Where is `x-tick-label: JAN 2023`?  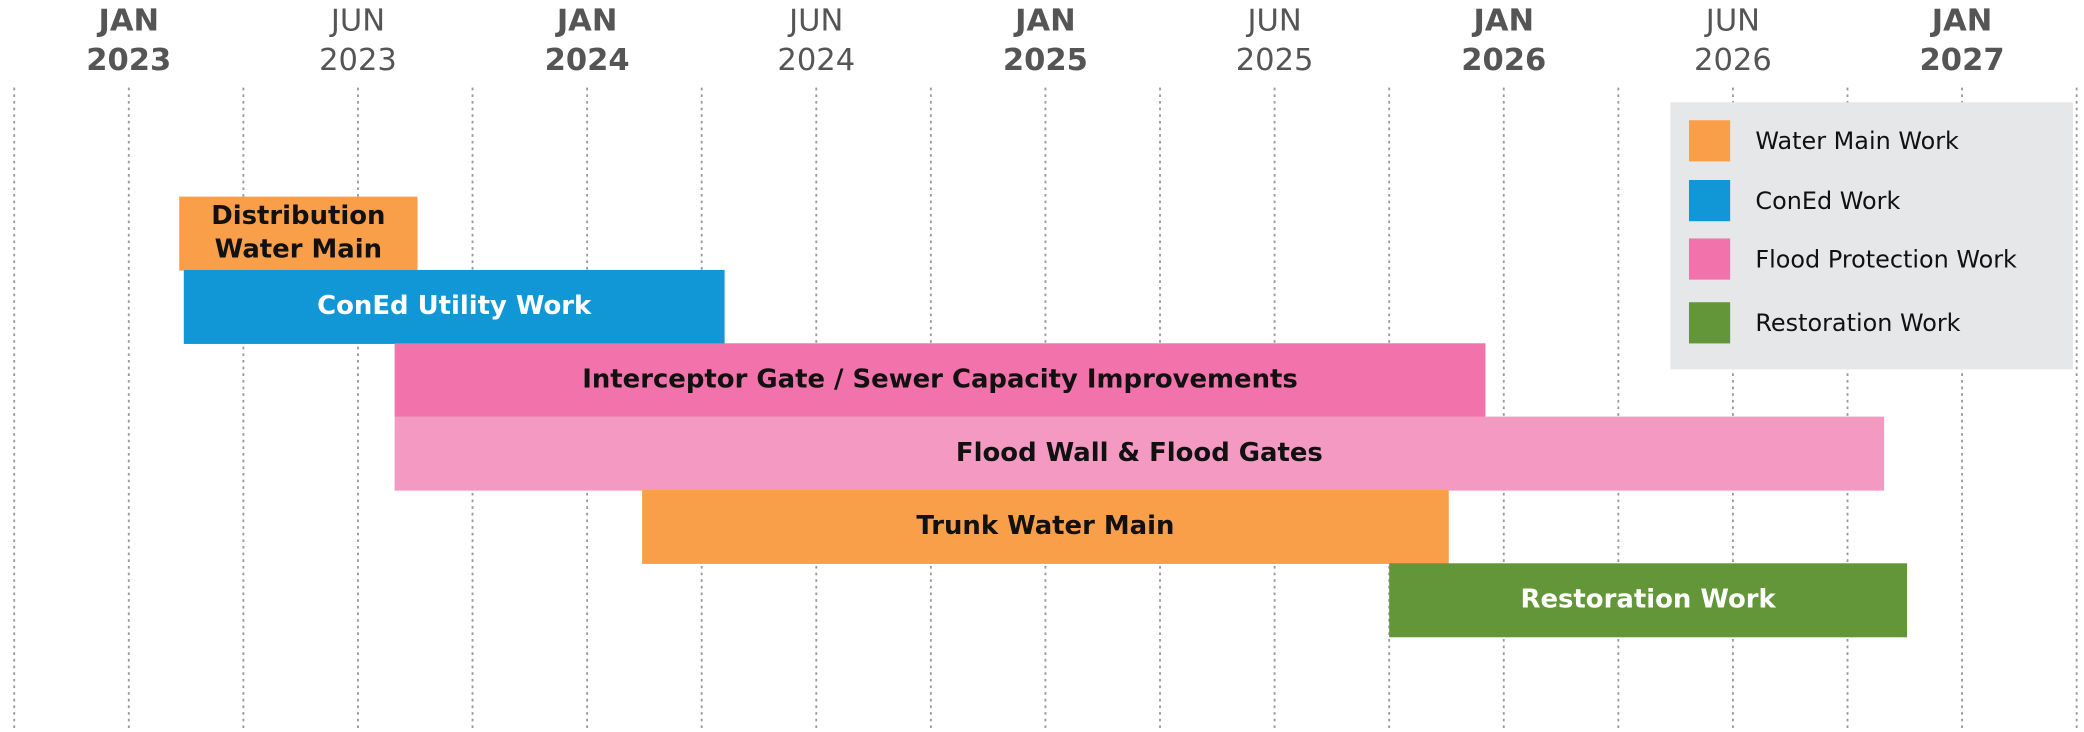
x-tick-label: JAN 2023 is located at coordinates (128, 40).